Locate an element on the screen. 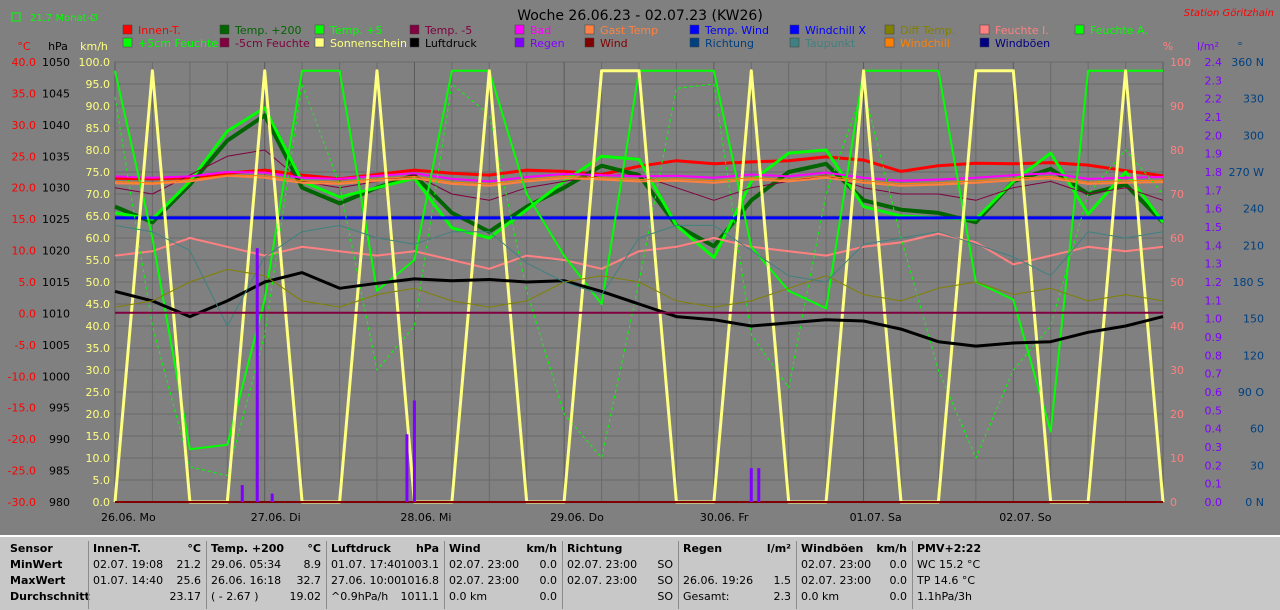  direction-tick: 90 O is located at coordinates (1251, 392).